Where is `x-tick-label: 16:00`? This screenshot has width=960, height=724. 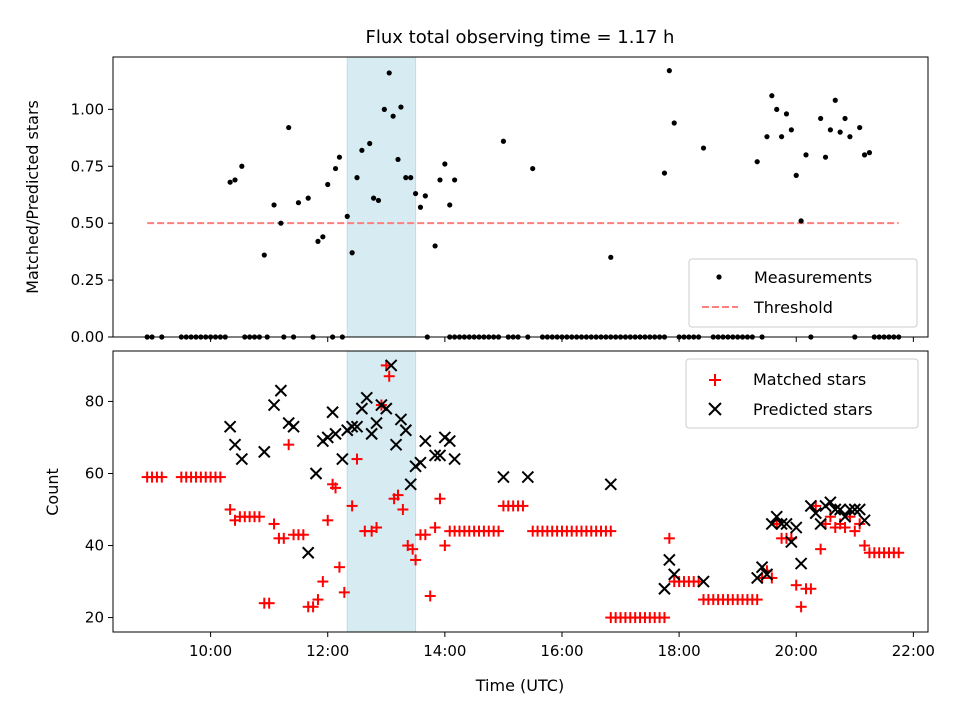 x-tick-label: 16:00 is located at coordinates (561, 651).